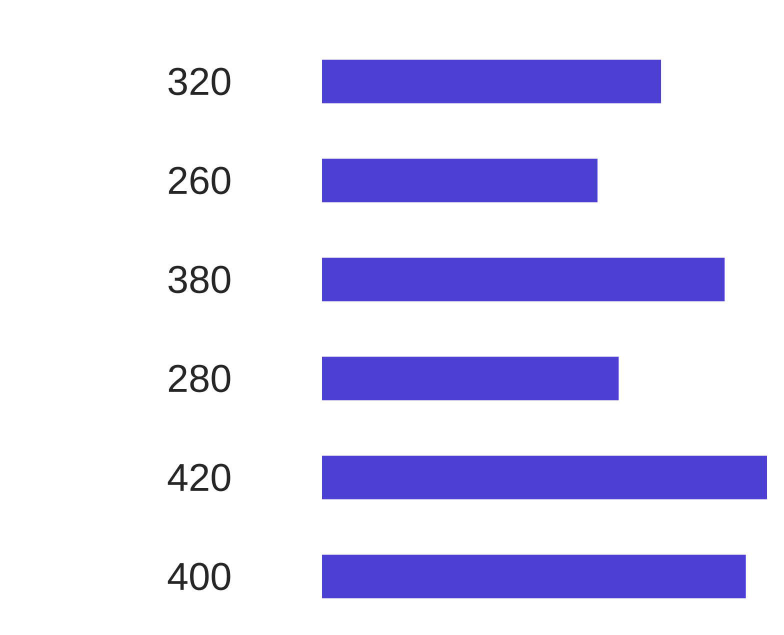 The height and width of the screenshot is (635, 784). I want to click on data-label: 260, so click(199, 180).